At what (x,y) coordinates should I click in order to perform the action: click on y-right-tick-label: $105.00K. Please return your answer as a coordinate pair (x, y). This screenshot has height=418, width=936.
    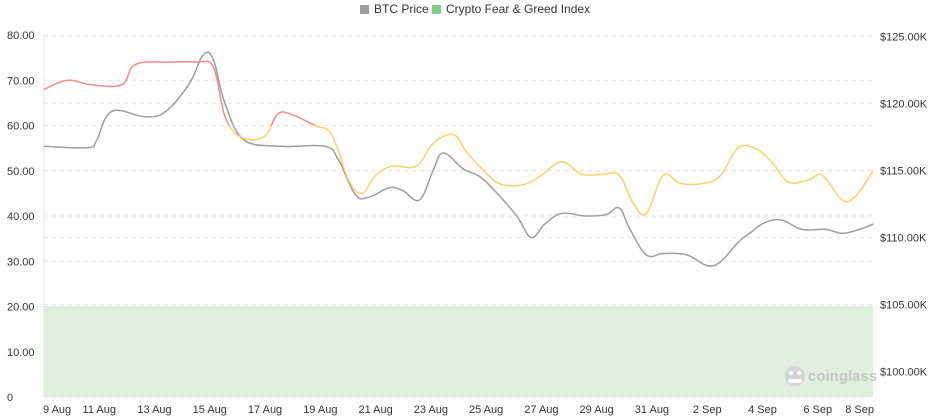
    Looking at the image, I should click on (904, 305).